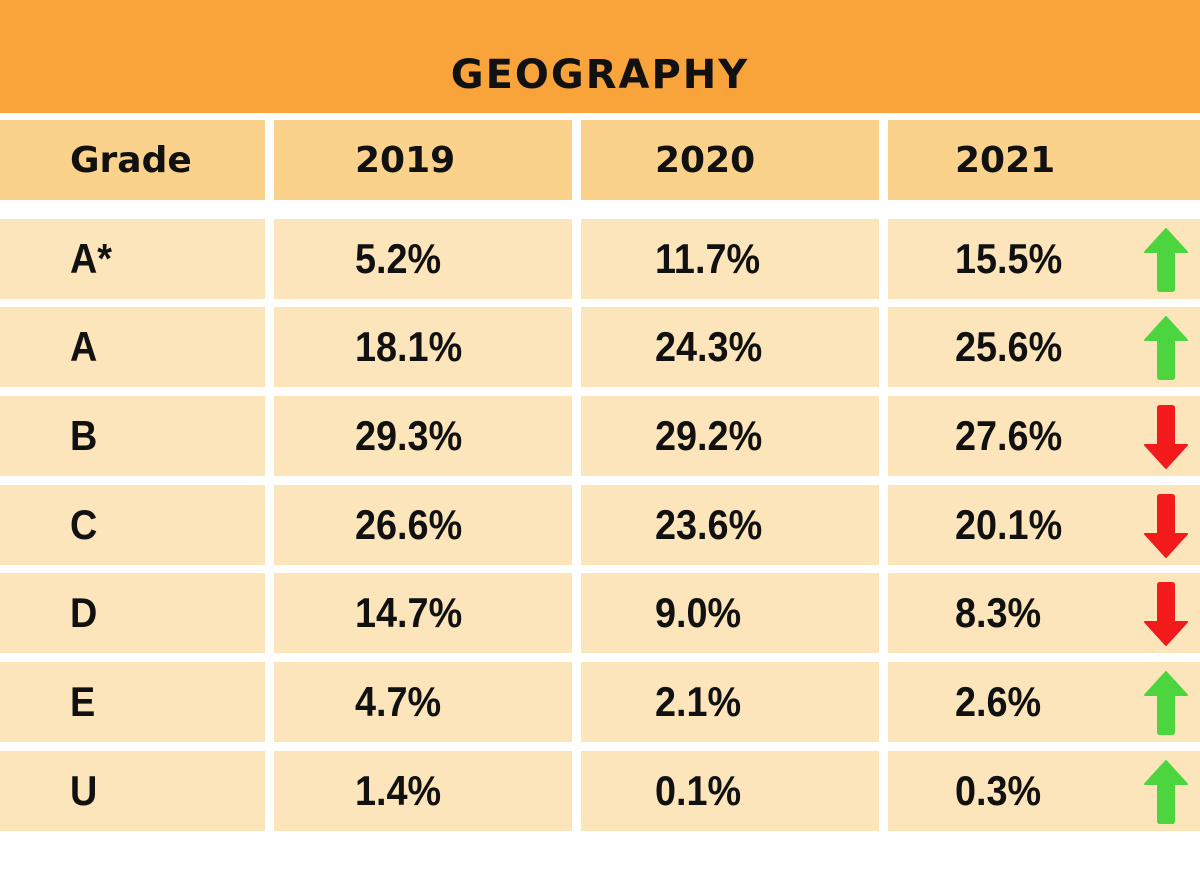  Describe the element at coordinates (398, 258) in the screenshot. I see `value-cell-text: 5.2%` at that location.